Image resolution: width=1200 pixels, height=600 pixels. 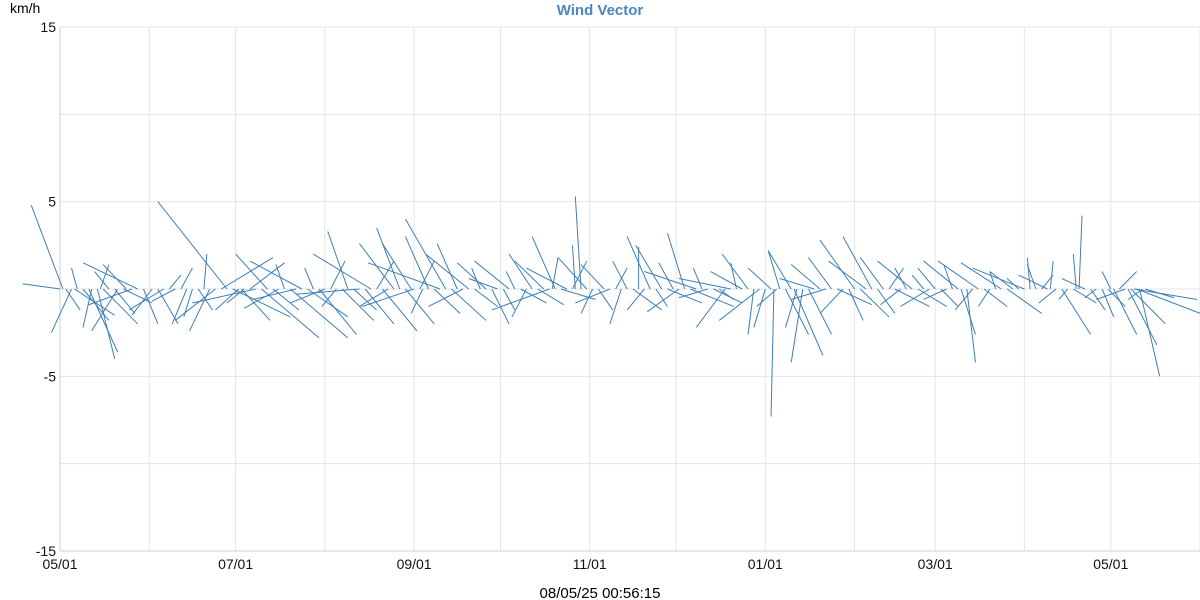 What do you see at coordinates (25, 8) in the screenshot?
I see `y-axis-unit-label: km/h` at bounding box center [25, 8].